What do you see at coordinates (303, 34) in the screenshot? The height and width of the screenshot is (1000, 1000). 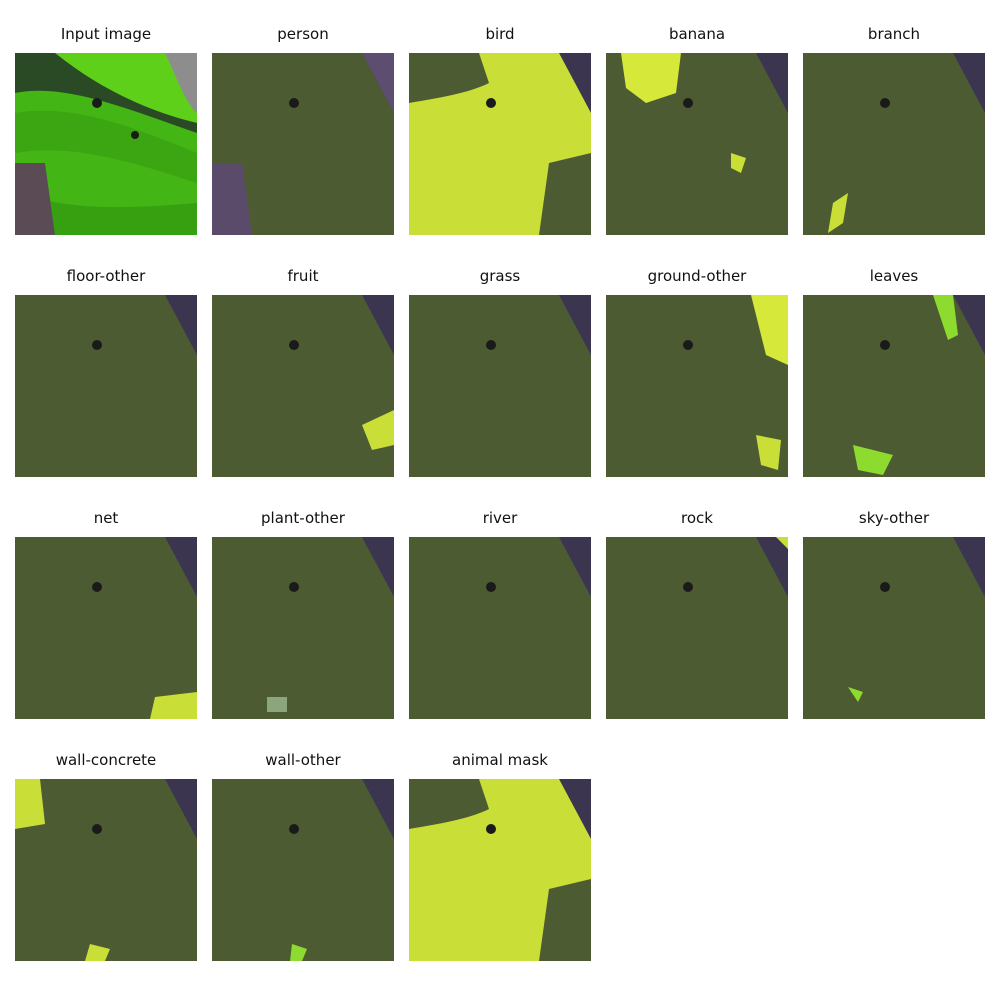 I see `panel-title: person` at bounding box center [303, 34].